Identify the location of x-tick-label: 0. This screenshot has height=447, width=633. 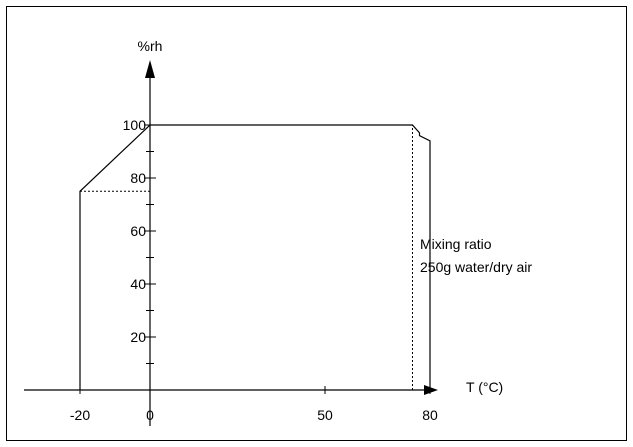
(150, 415).